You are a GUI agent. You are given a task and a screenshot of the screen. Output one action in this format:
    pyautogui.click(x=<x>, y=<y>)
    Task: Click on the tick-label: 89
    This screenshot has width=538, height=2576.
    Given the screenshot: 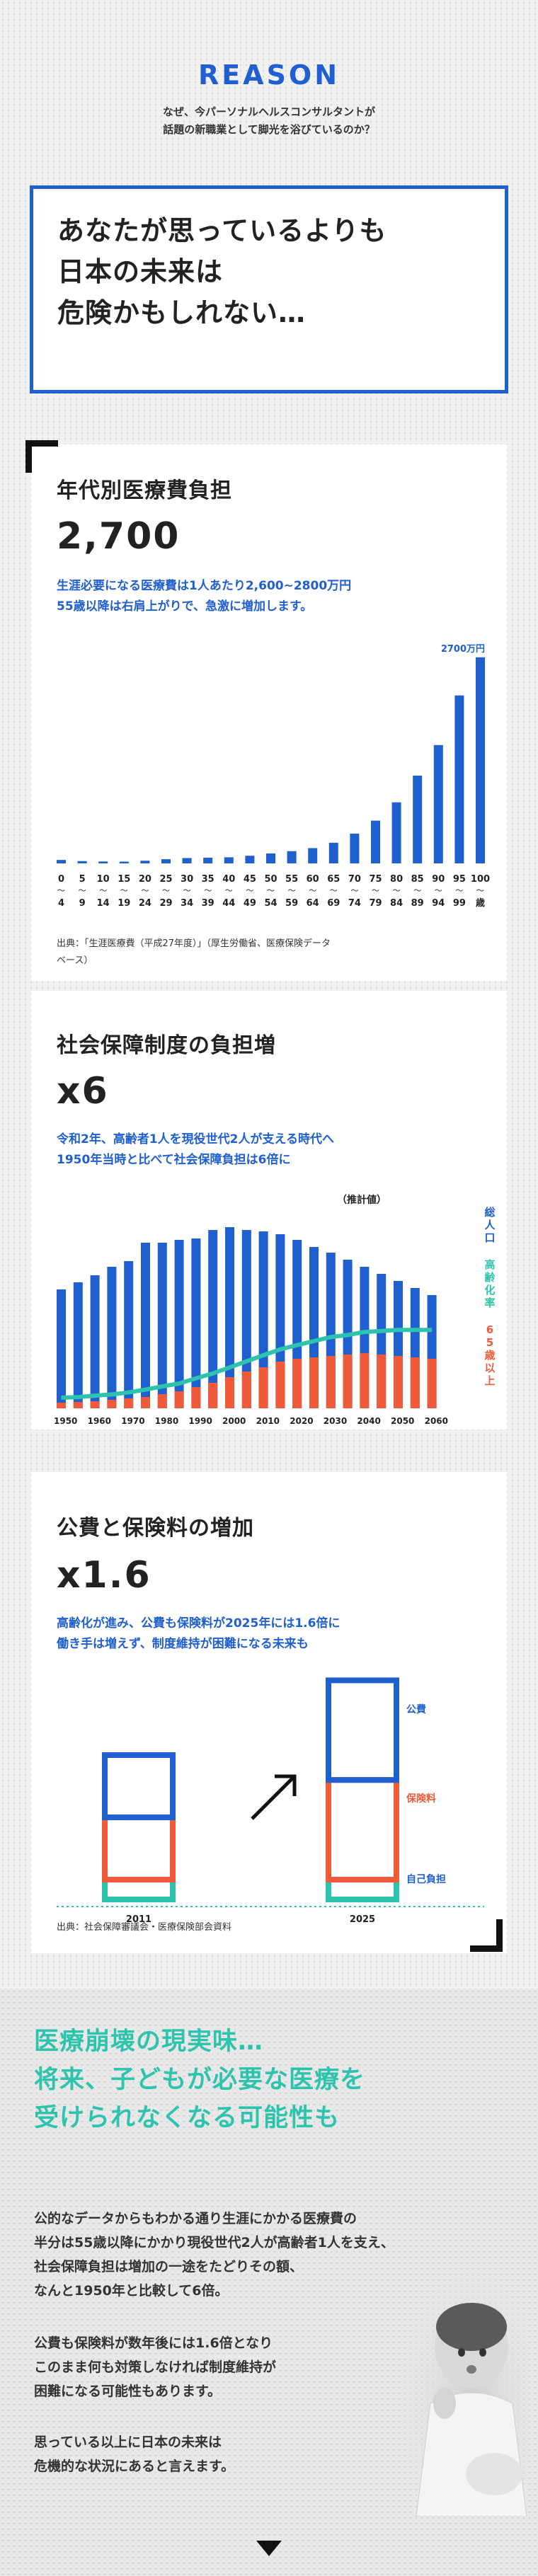 What is the action you would take?
    pyautogui.click(x=418, y=904)
    